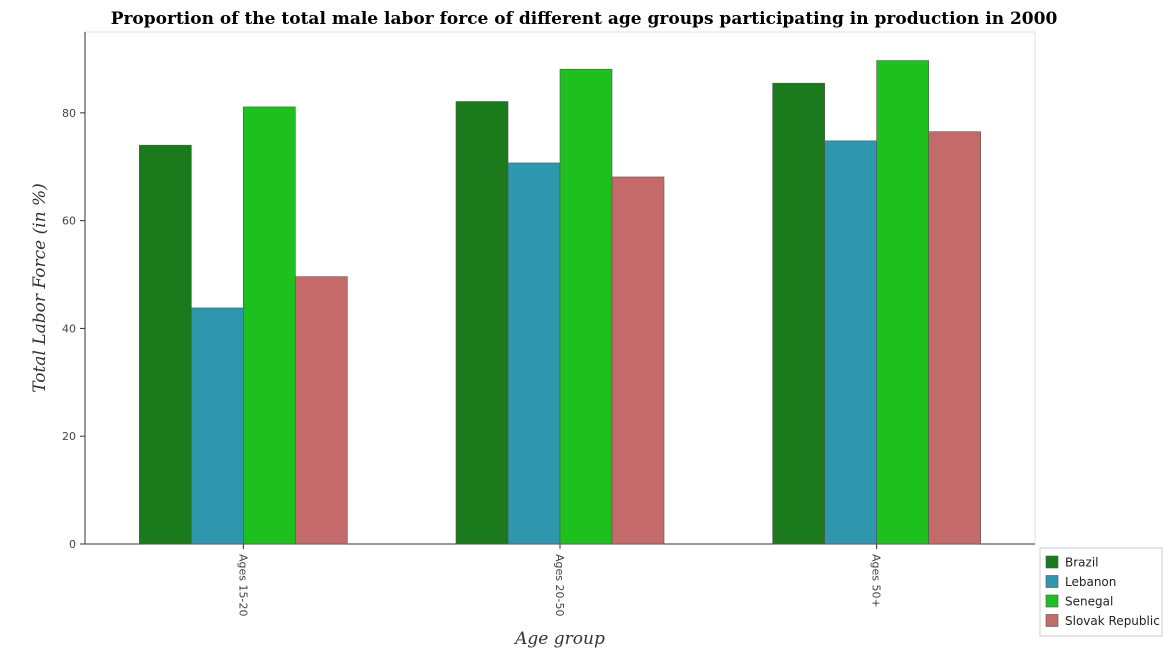 Image resolution: width=1168 pixels, height=650 pixels. What do you see at coordinates (1112, 621) in the screenshot?
I see `legend-label: Slovak Republic` at bounding box center [1112, 621].